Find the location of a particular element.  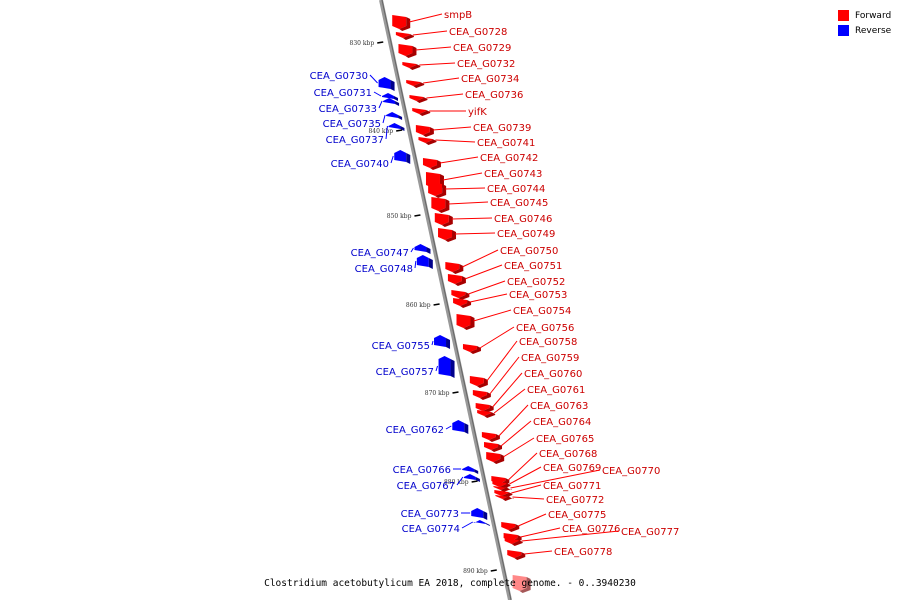

gene-label-forward: CEA_G0756 is located at coordinates (545, 328).